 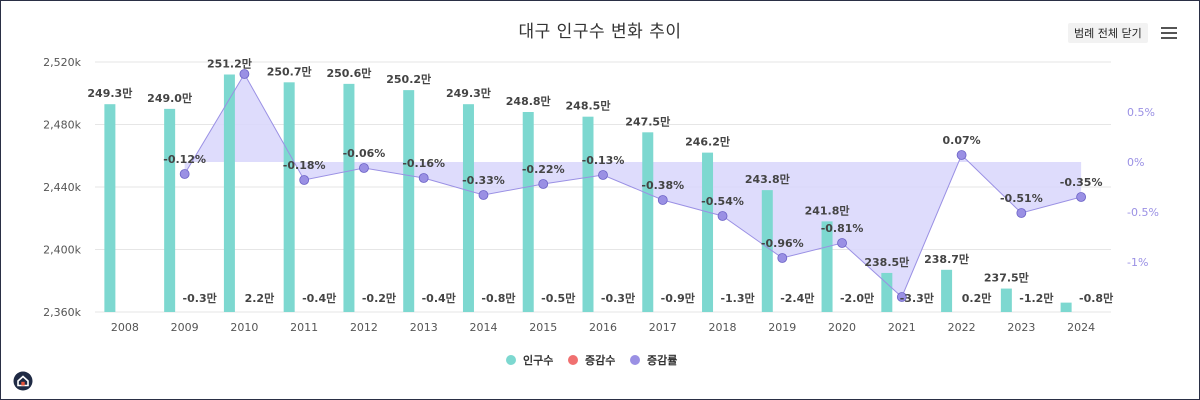 I want to click on change-label: -2.0만, so click(x=857, y=298).